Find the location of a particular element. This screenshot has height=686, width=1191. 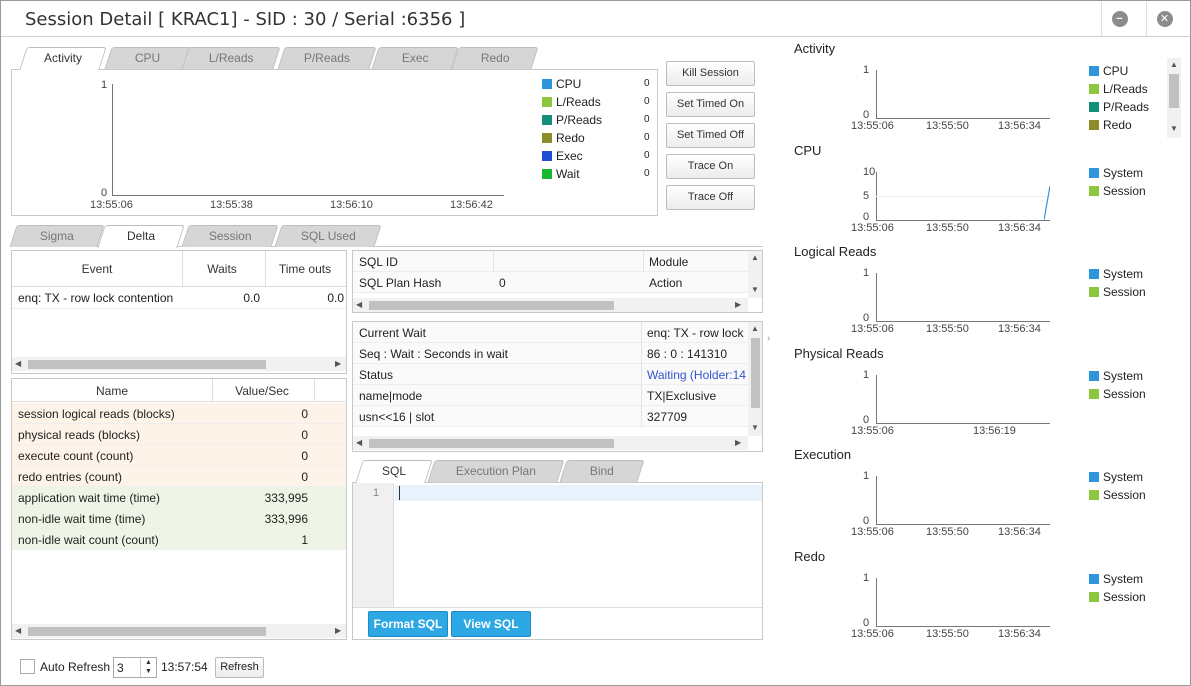

table-row: enq: TX - row lock contention 0.0 0.0 is located at coordinates (179, 298).